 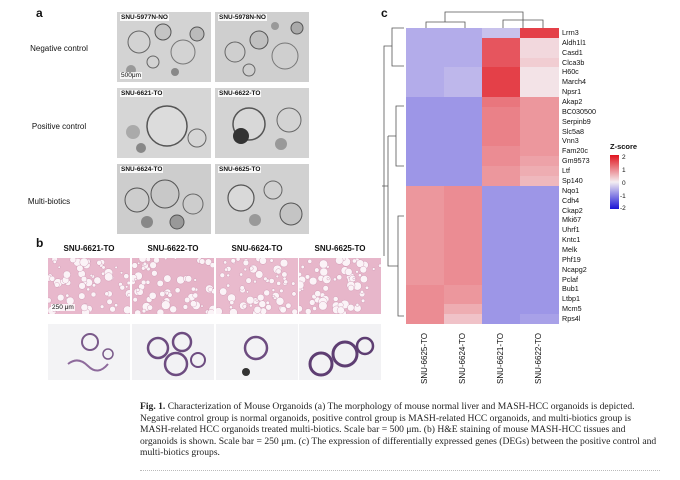 What do you see at coordinates (570, 289) in the screenshot?
I see `gene-label: Bub1` at bounding box center [570, 289].